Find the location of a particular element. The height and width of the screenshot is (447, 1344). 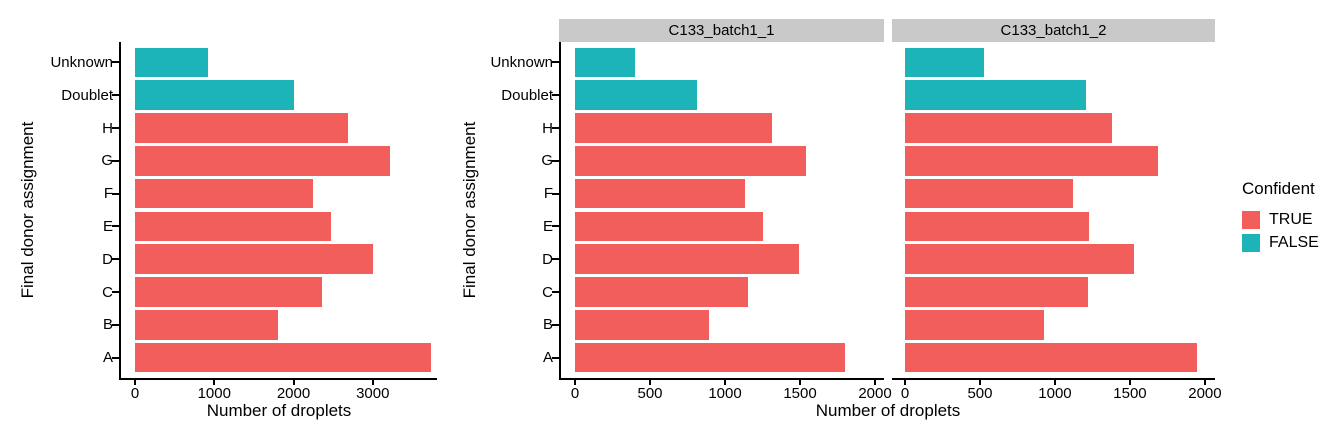

legend-label: FALSE is located at coordinates (1294, 242).